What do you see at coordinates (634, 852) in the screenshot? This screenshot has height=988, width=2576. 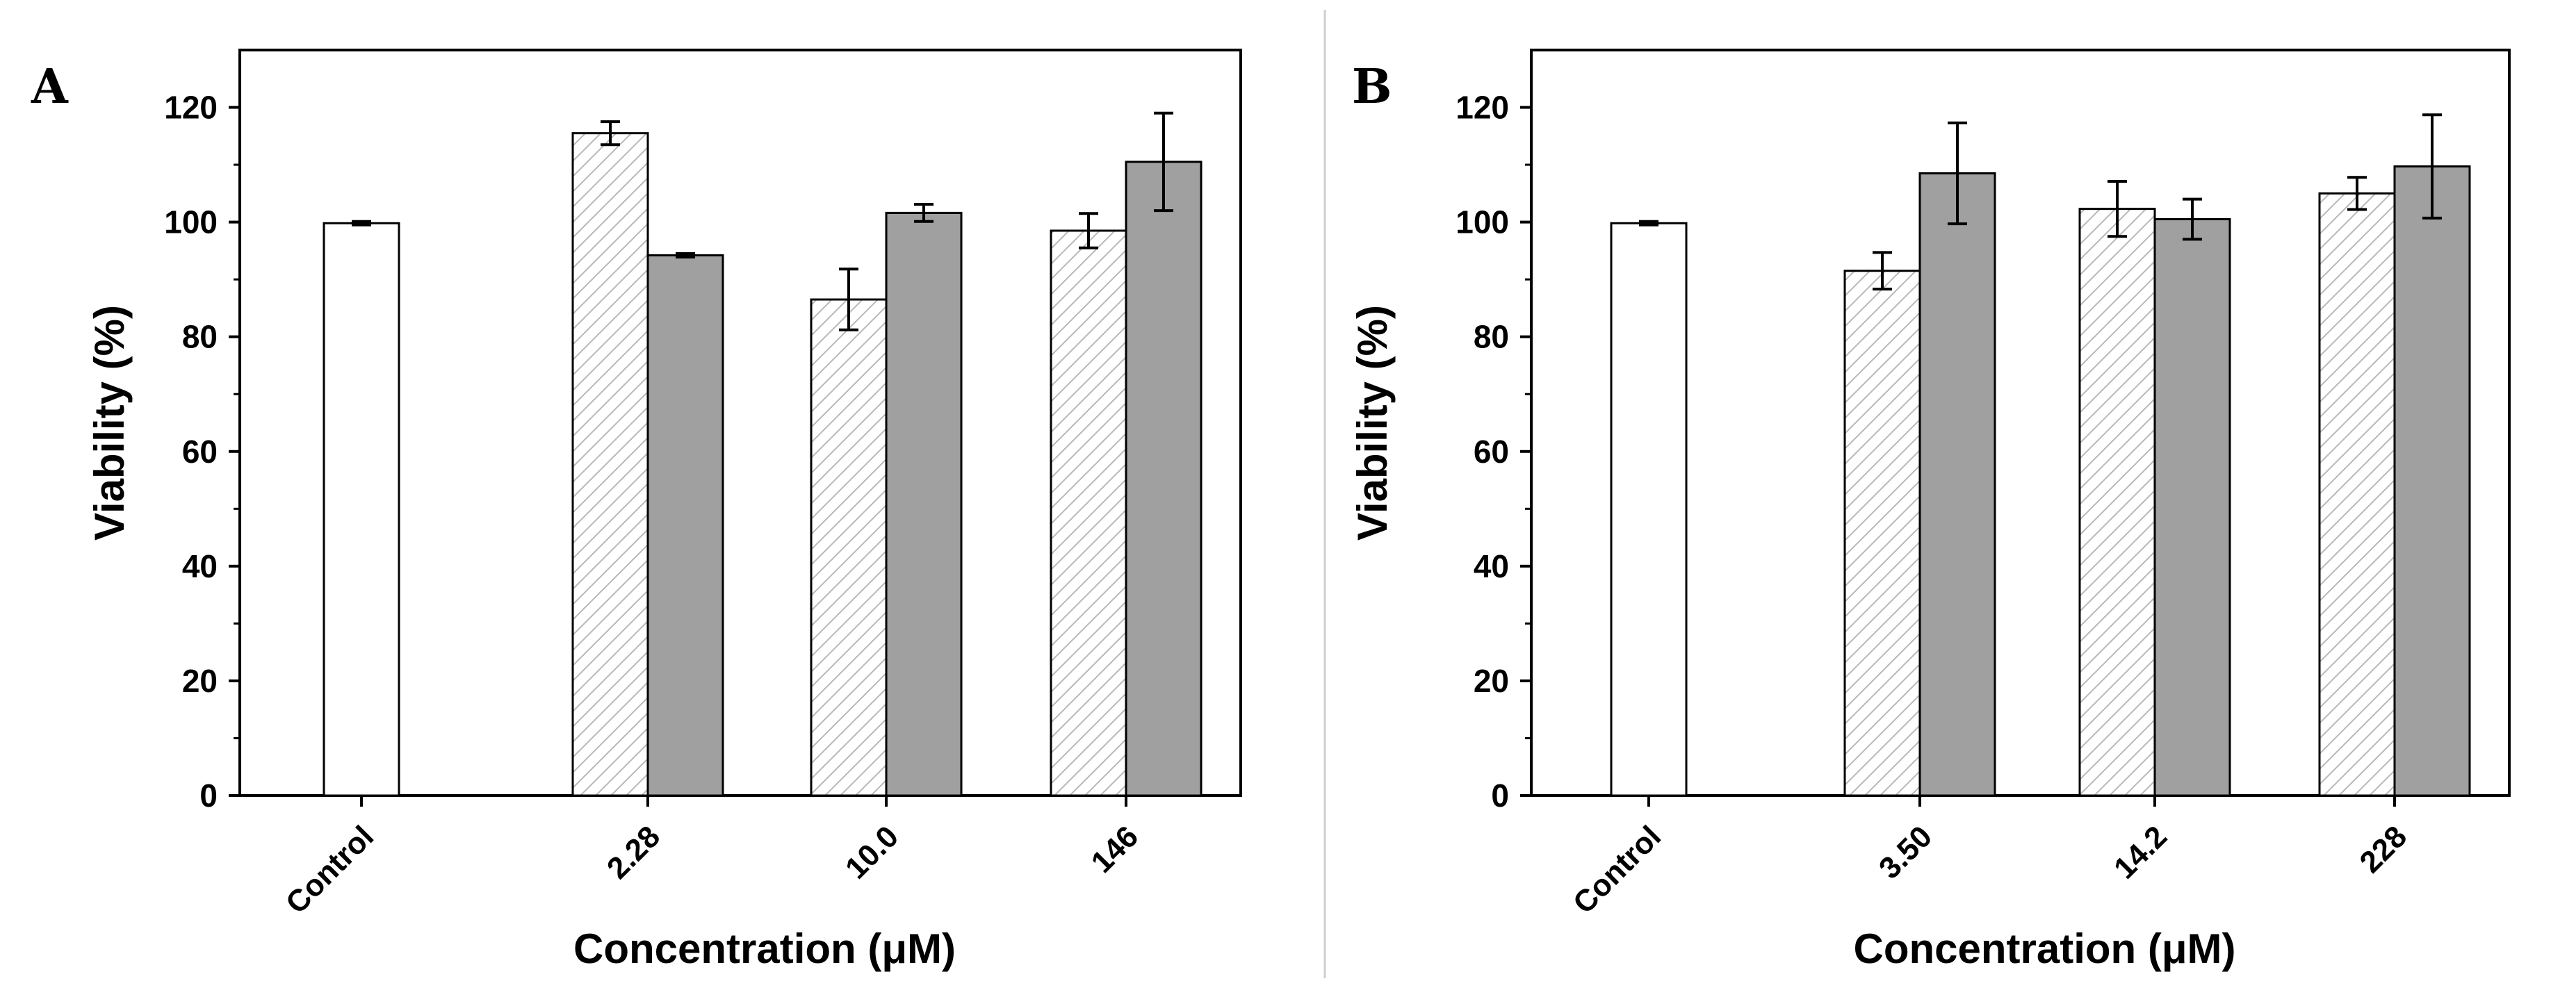 I see `x-tick-label: 2.28` at bounding box center [634, 852].